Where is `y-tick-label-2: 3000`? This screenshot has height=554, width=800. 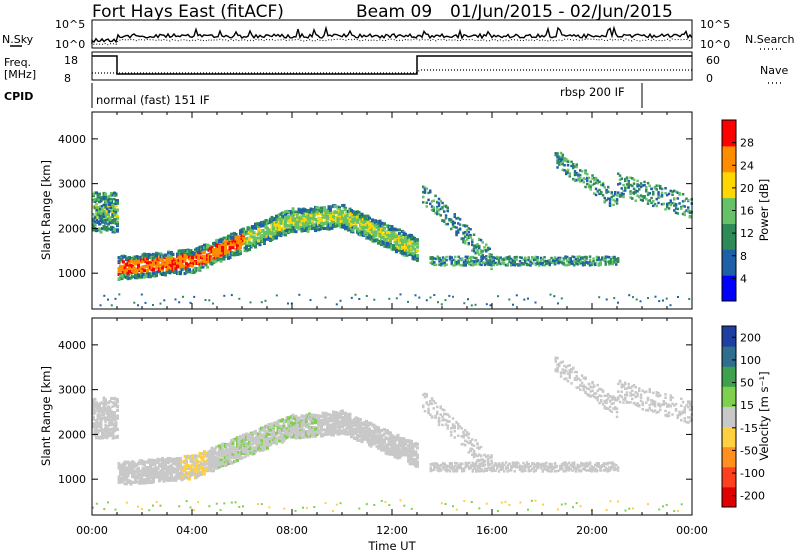
y-tick-label-2: 3000 is located at coordinates (72, 184).